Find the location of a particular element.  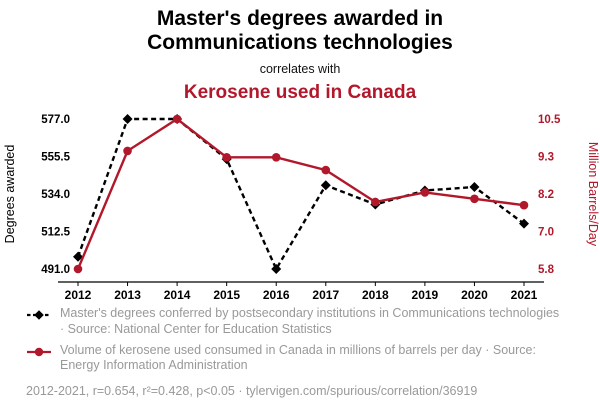

x-tick-label: 2019 is located at coordinates (425, 295).